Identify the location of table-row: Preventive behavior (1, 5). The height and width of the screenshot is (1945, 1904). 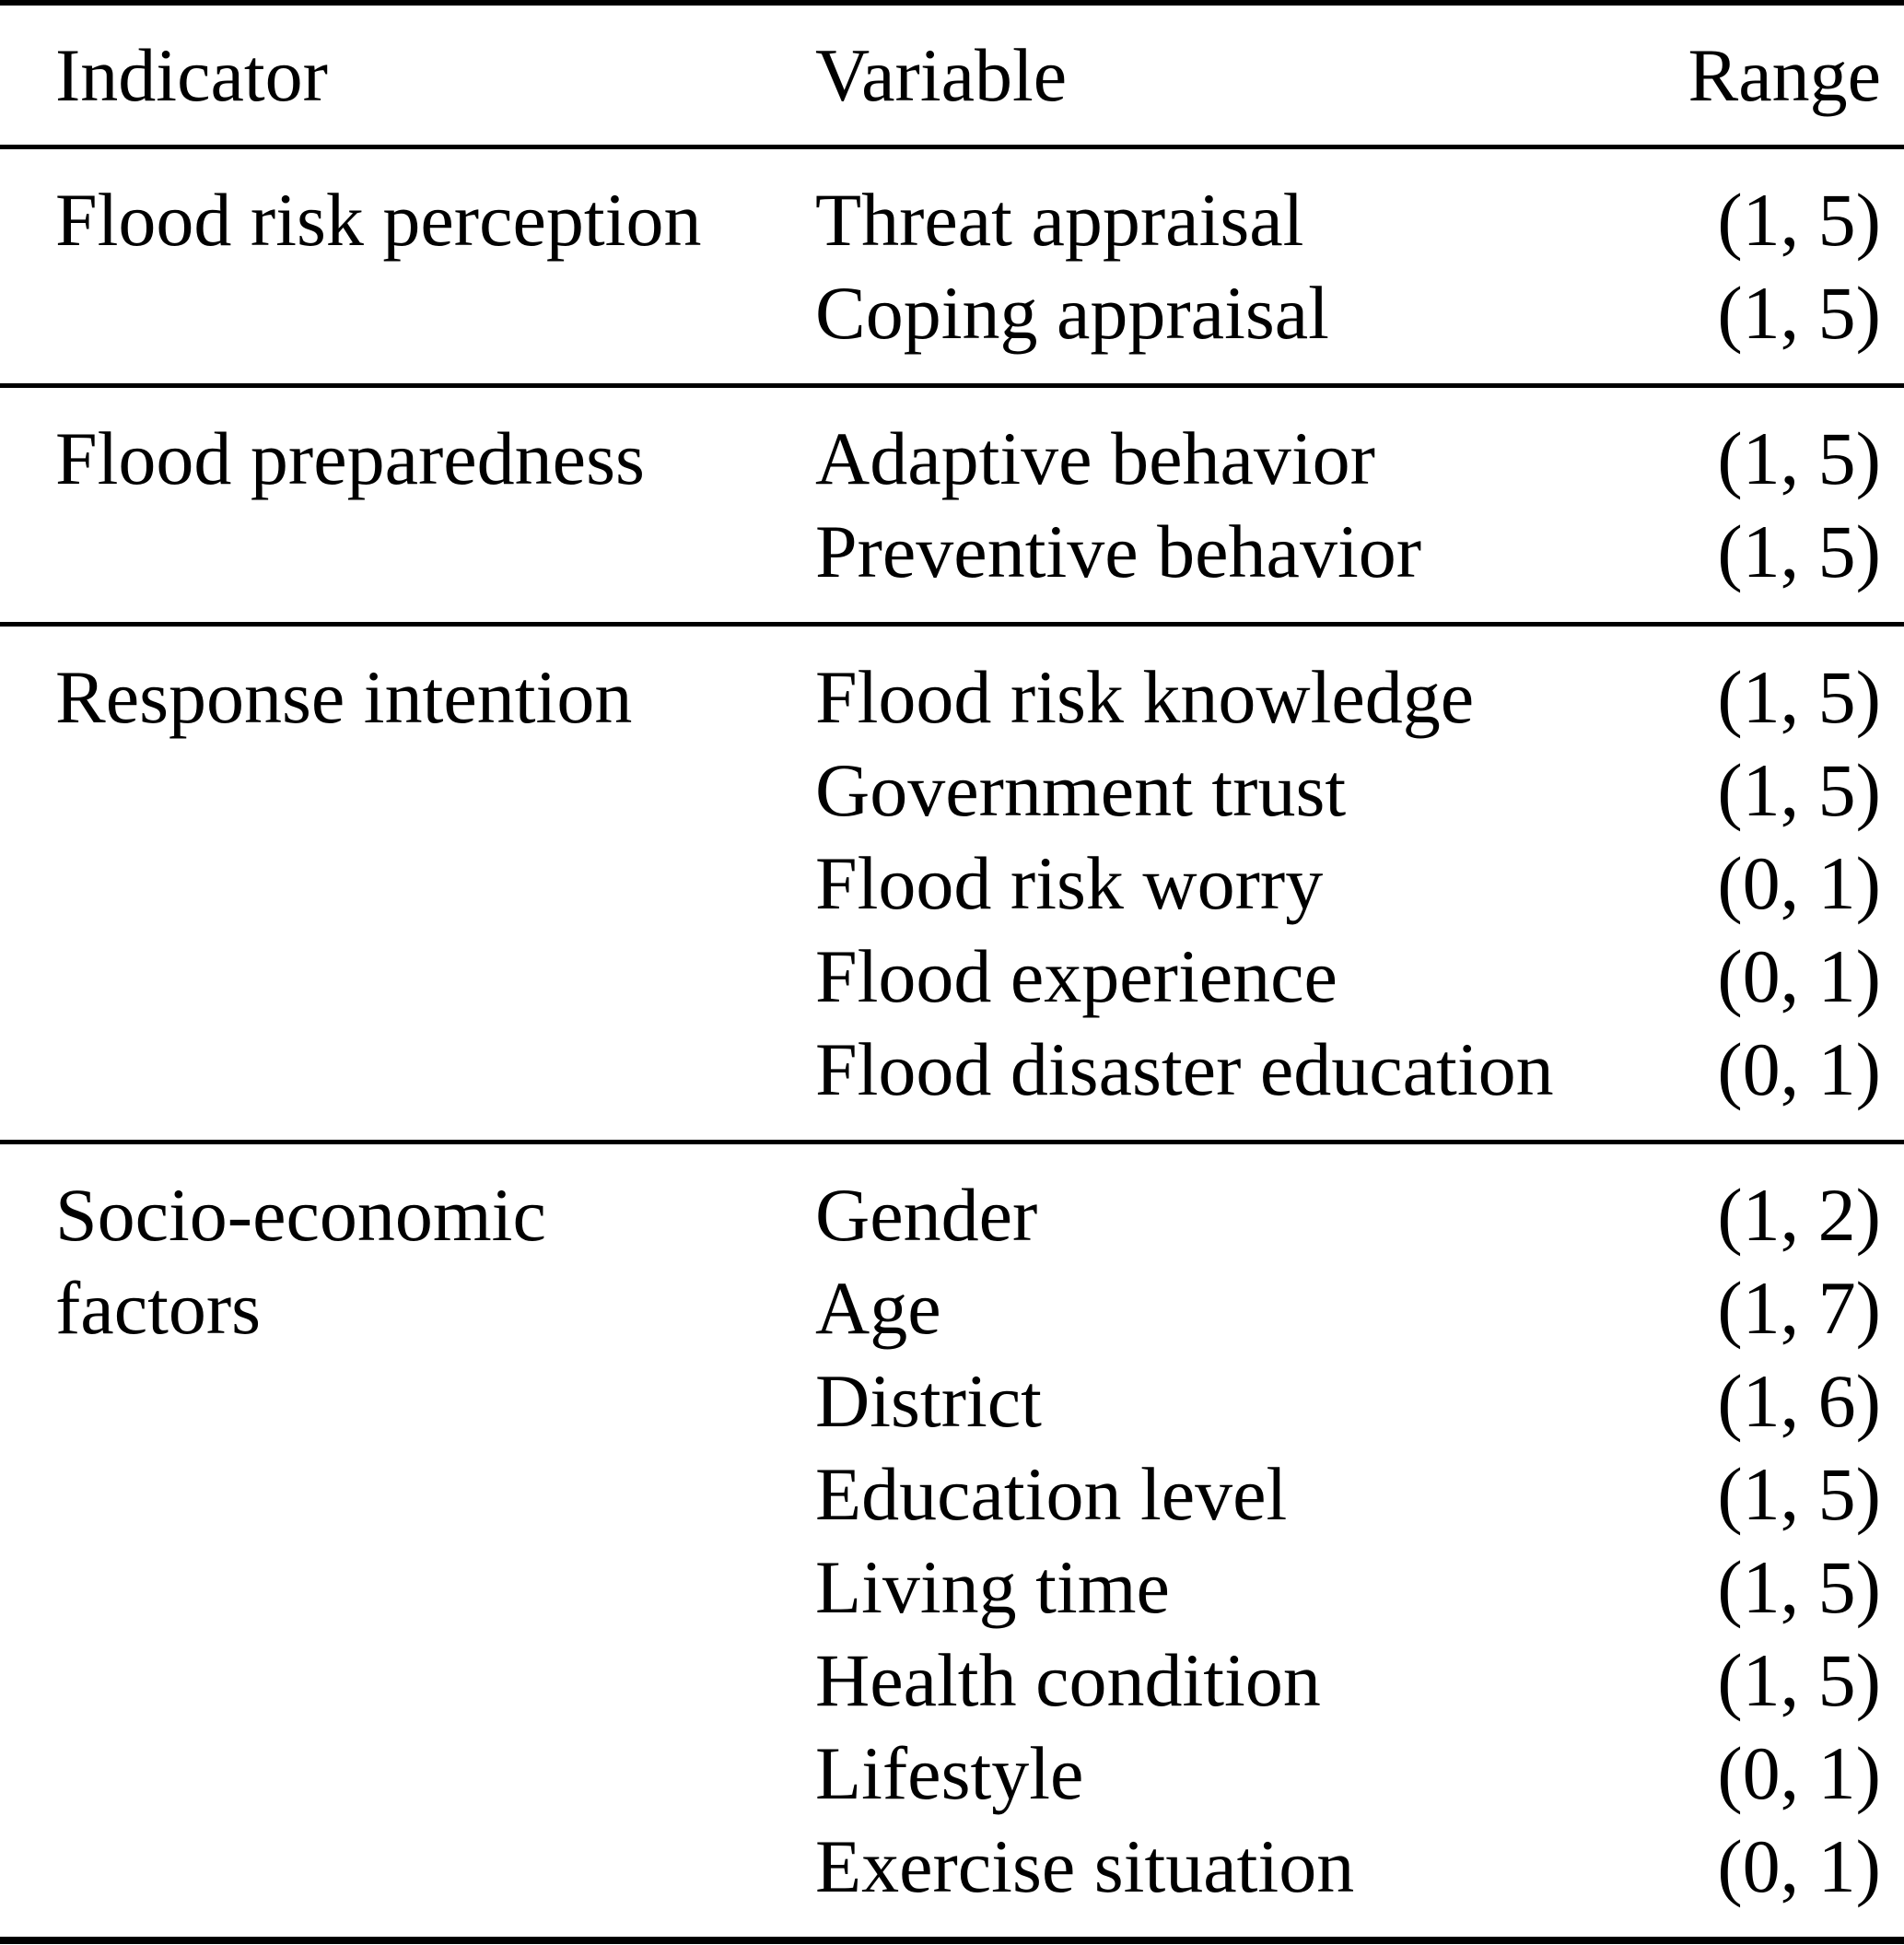
(952, 551).